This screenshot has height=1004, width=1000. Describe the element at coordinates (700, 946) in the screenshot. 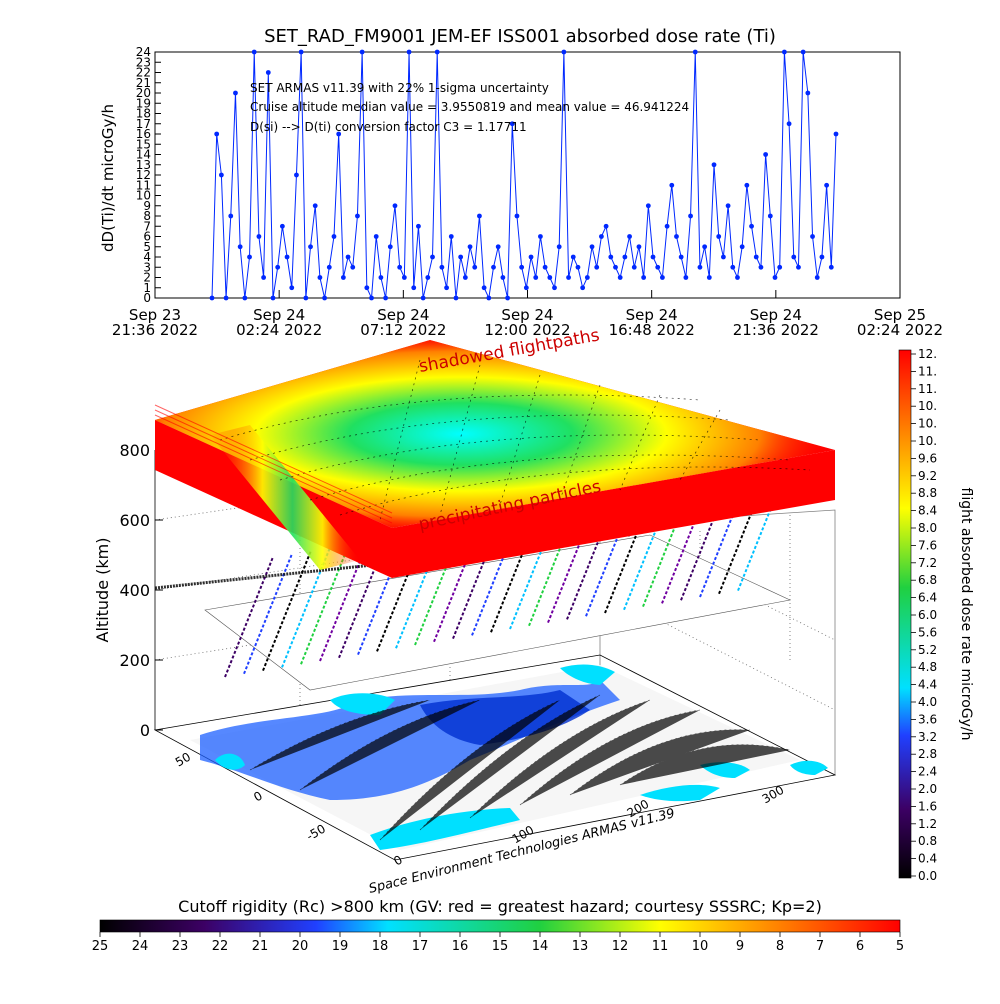

I see `rigidity-tick-label: 10` at that location.